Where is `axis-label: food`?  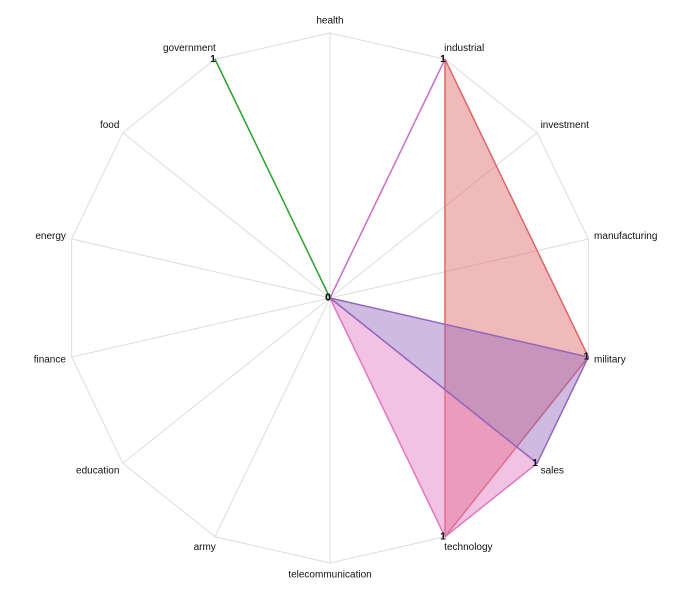 axis-label: food is located at coordinates (109, 125).